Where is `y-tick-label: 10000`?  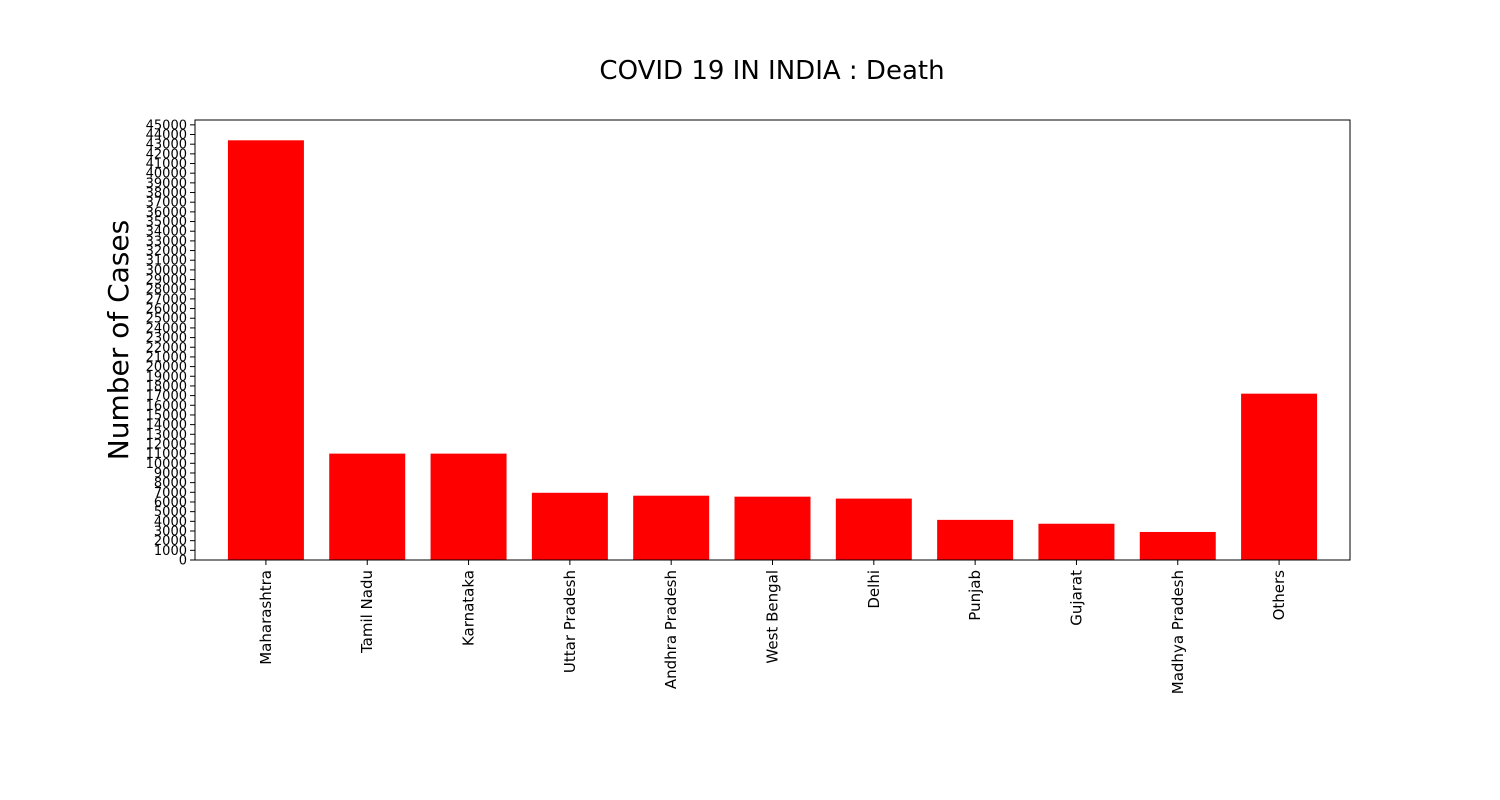 y-tick-label: 10000 is located at coordinates (166, 464).